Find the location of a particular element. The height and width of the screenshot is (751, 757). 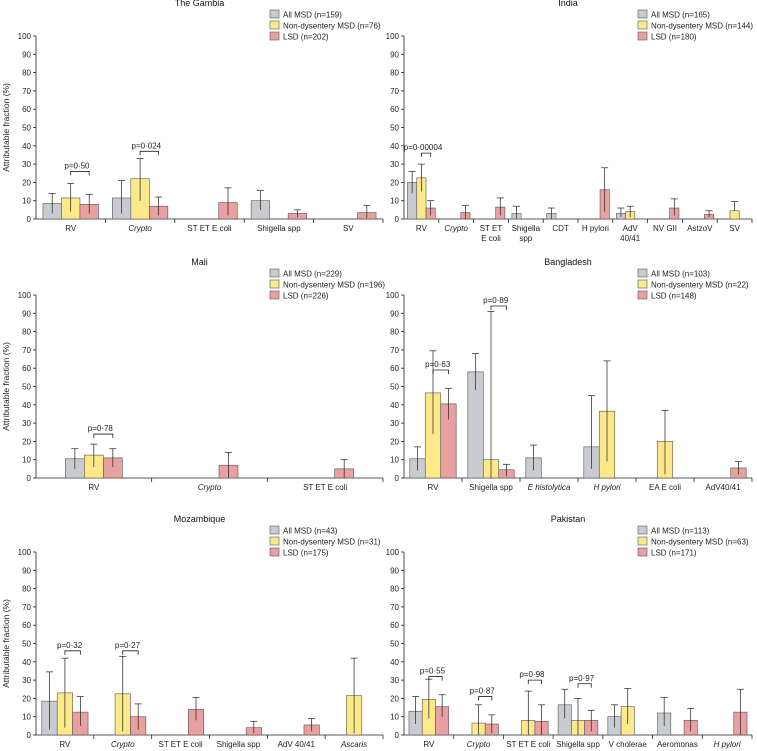

y-tick-label: 40 is located at coordinates (394, 662).